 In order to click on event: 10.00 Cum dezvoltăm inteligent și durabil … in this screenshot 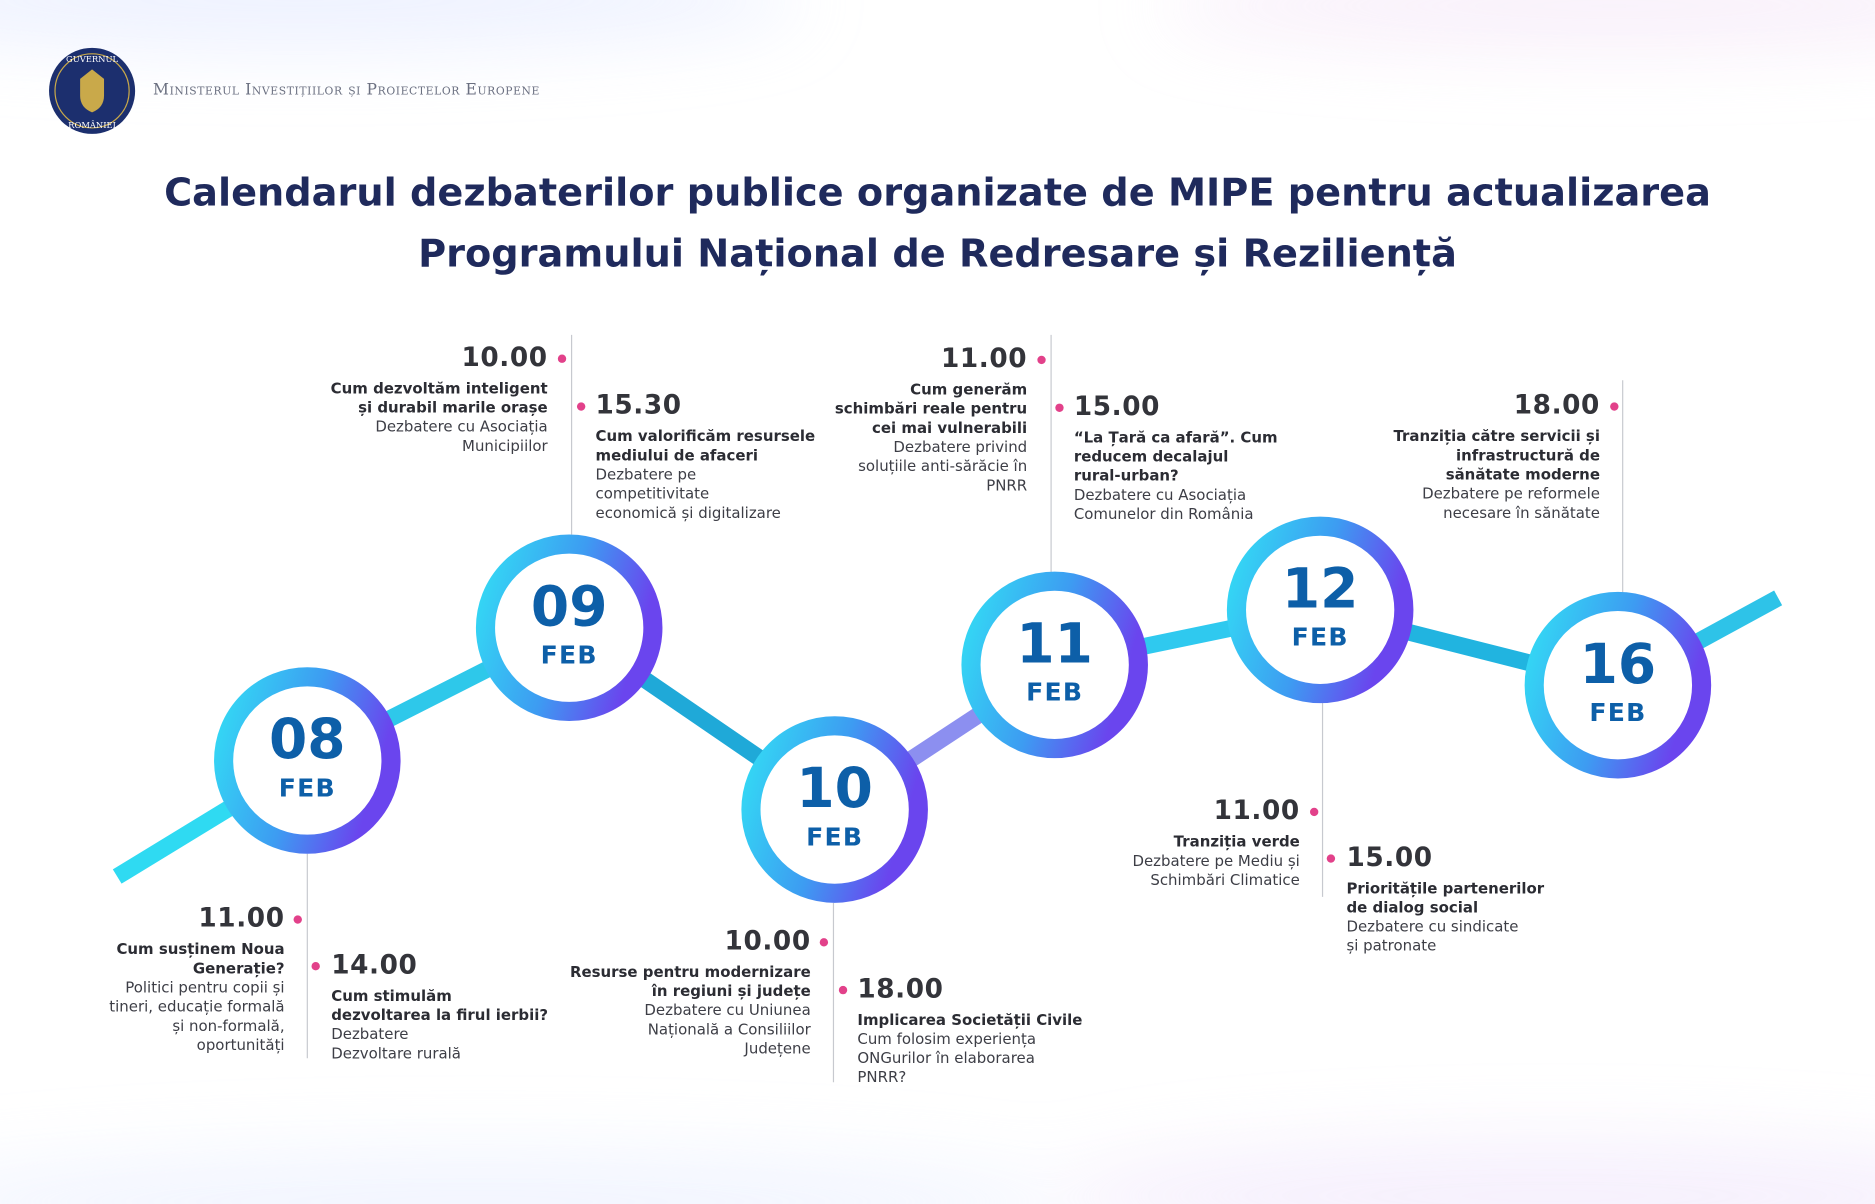, I will do `click(404, 399)`.